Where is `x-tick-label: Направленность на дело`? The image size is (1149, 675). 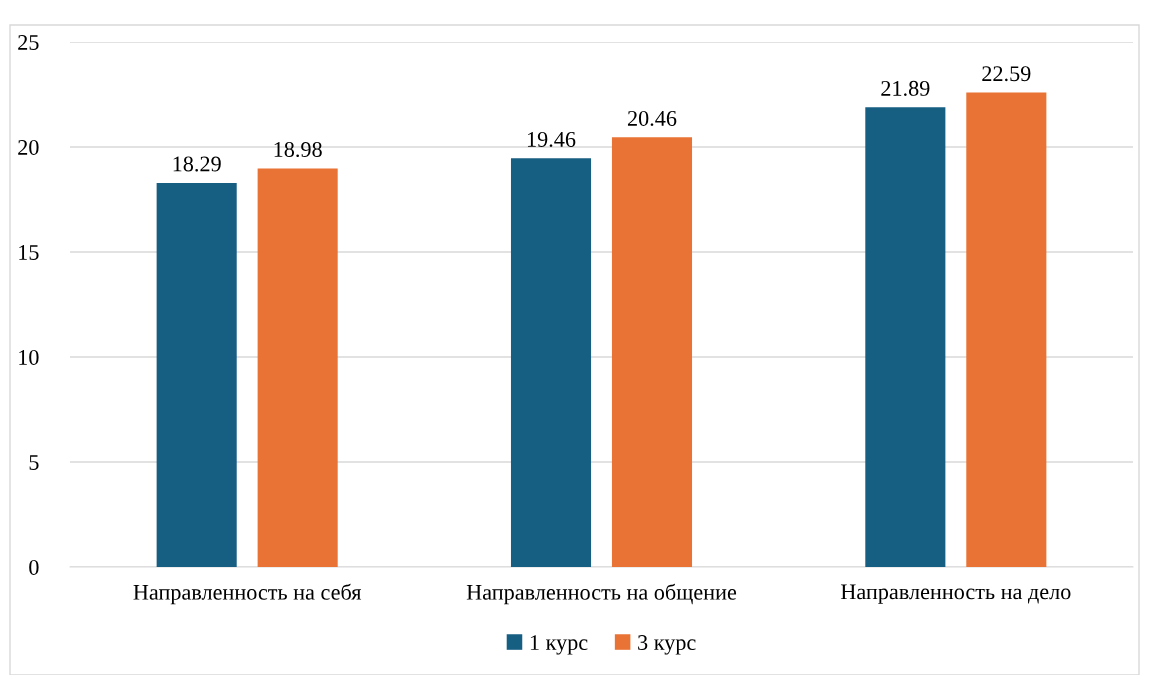 x-tick-label: Направленность на дело is located at coordinates (955, 594).